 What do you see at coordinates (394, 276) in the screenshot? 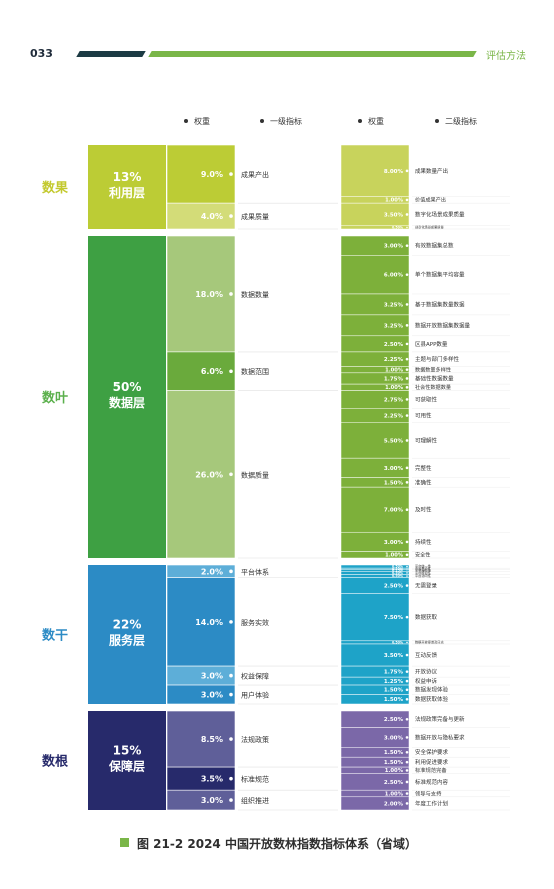
I see `level2-weight: 6.00%` at bounding box center [394, 276].